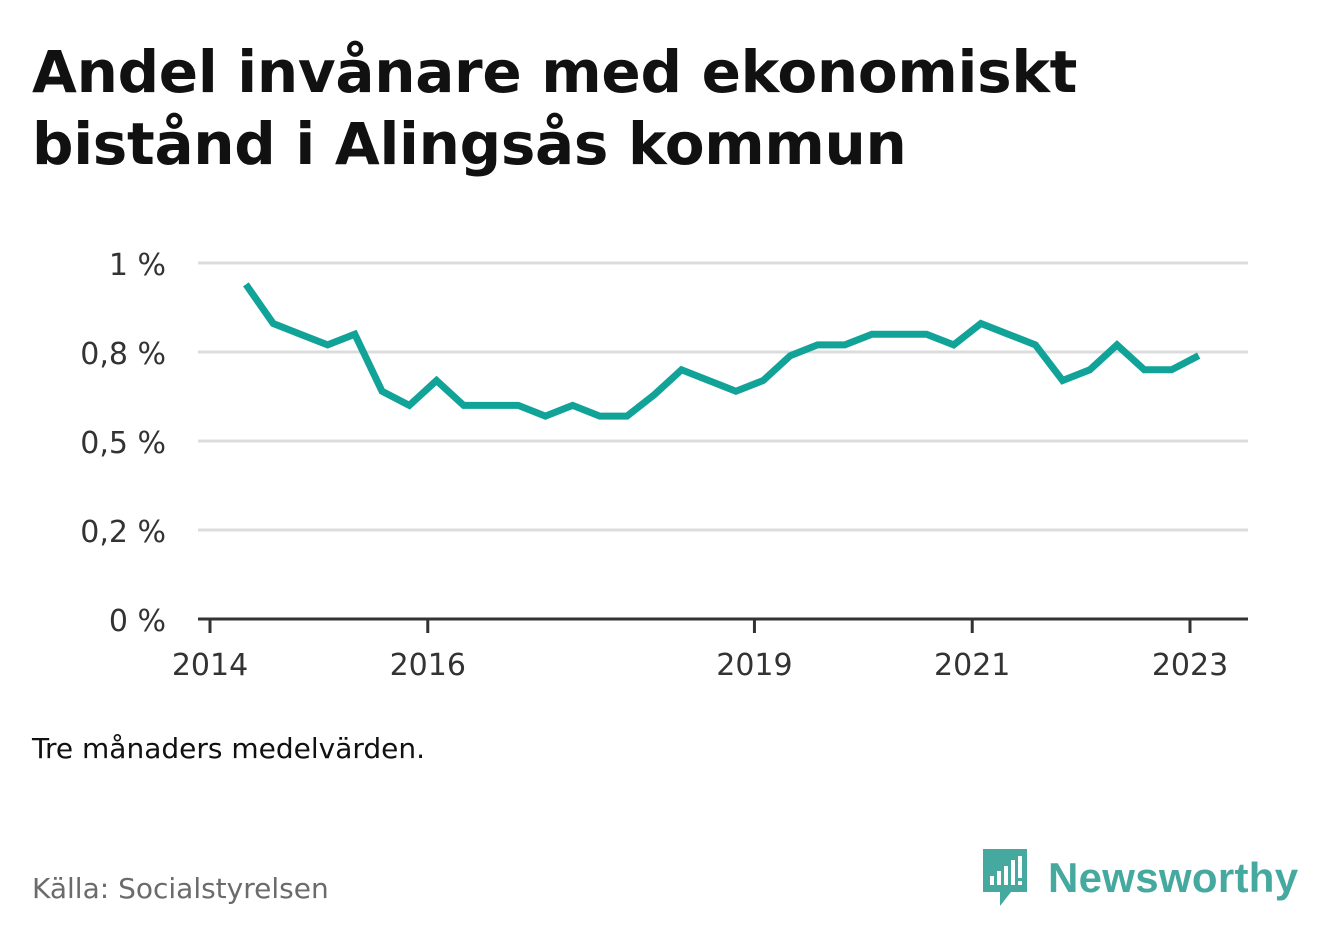 This screenshot has width=1322, height=939. I want to click on x-tick-label: 2016, so click(428, 665).